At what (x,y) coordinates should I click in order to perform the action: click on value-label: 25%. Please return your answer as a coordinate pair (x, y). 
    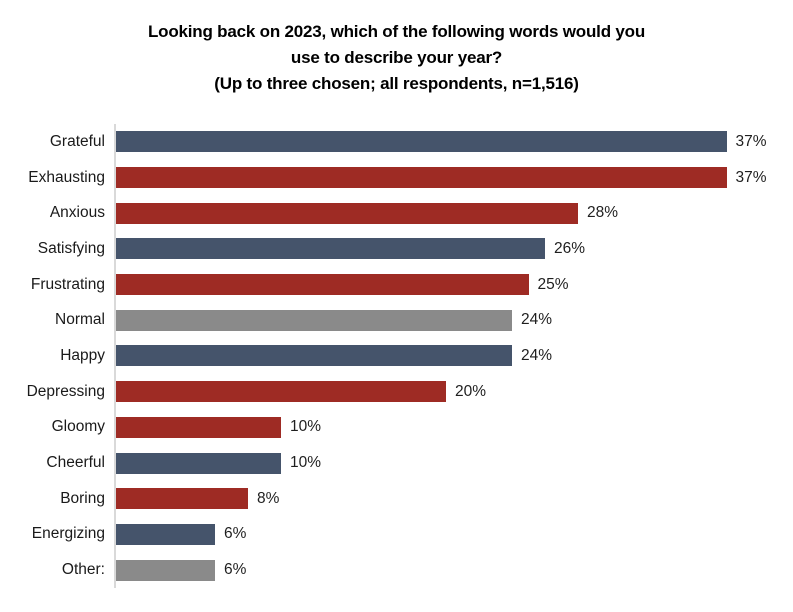
    Looking at the image, I should click on (553, 284).